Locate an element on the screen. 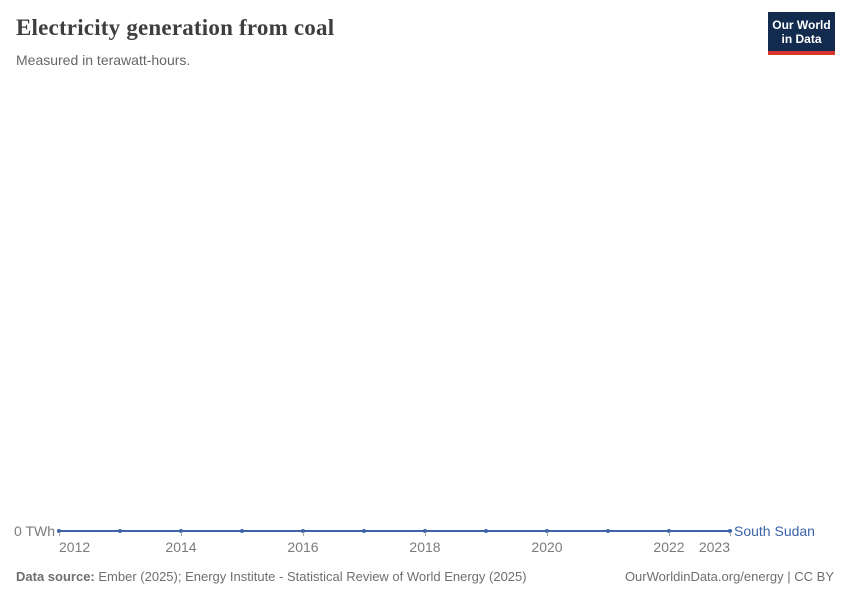 The image size is (850, 600). x-tick-label-2020: 2020 is located at coordinates (547, 547).